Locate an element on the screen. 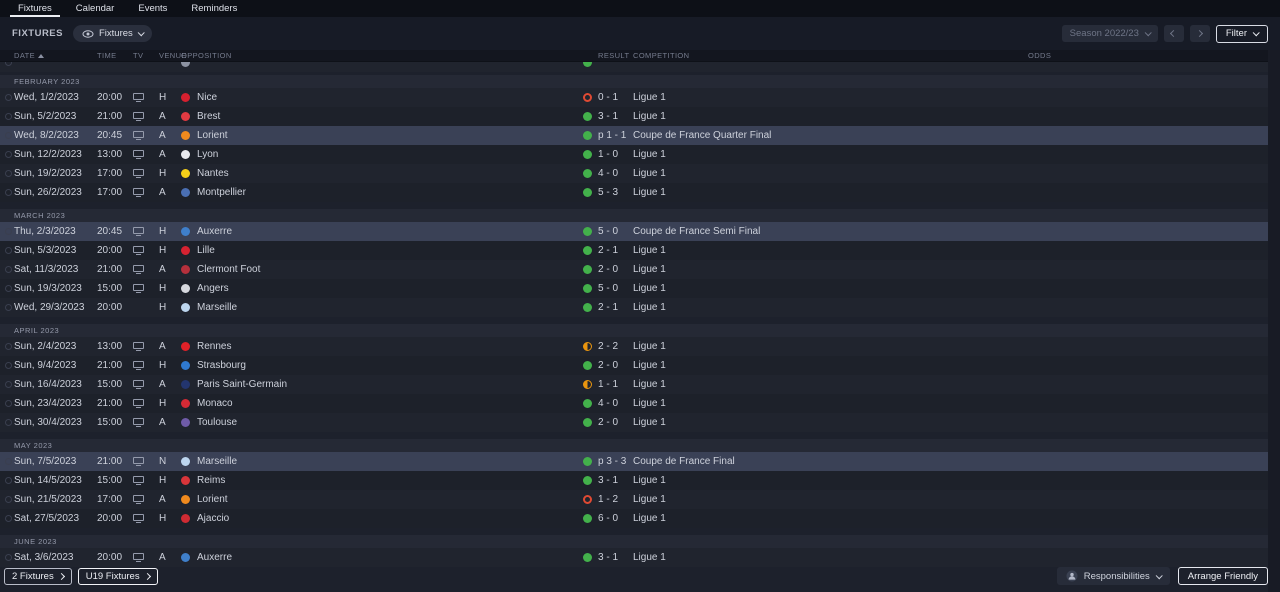  fixture-row: Sun, 19/2/2023 17:00 H Nantes 4 - 0 Ligue 1 is located at coordinates (634, 173).